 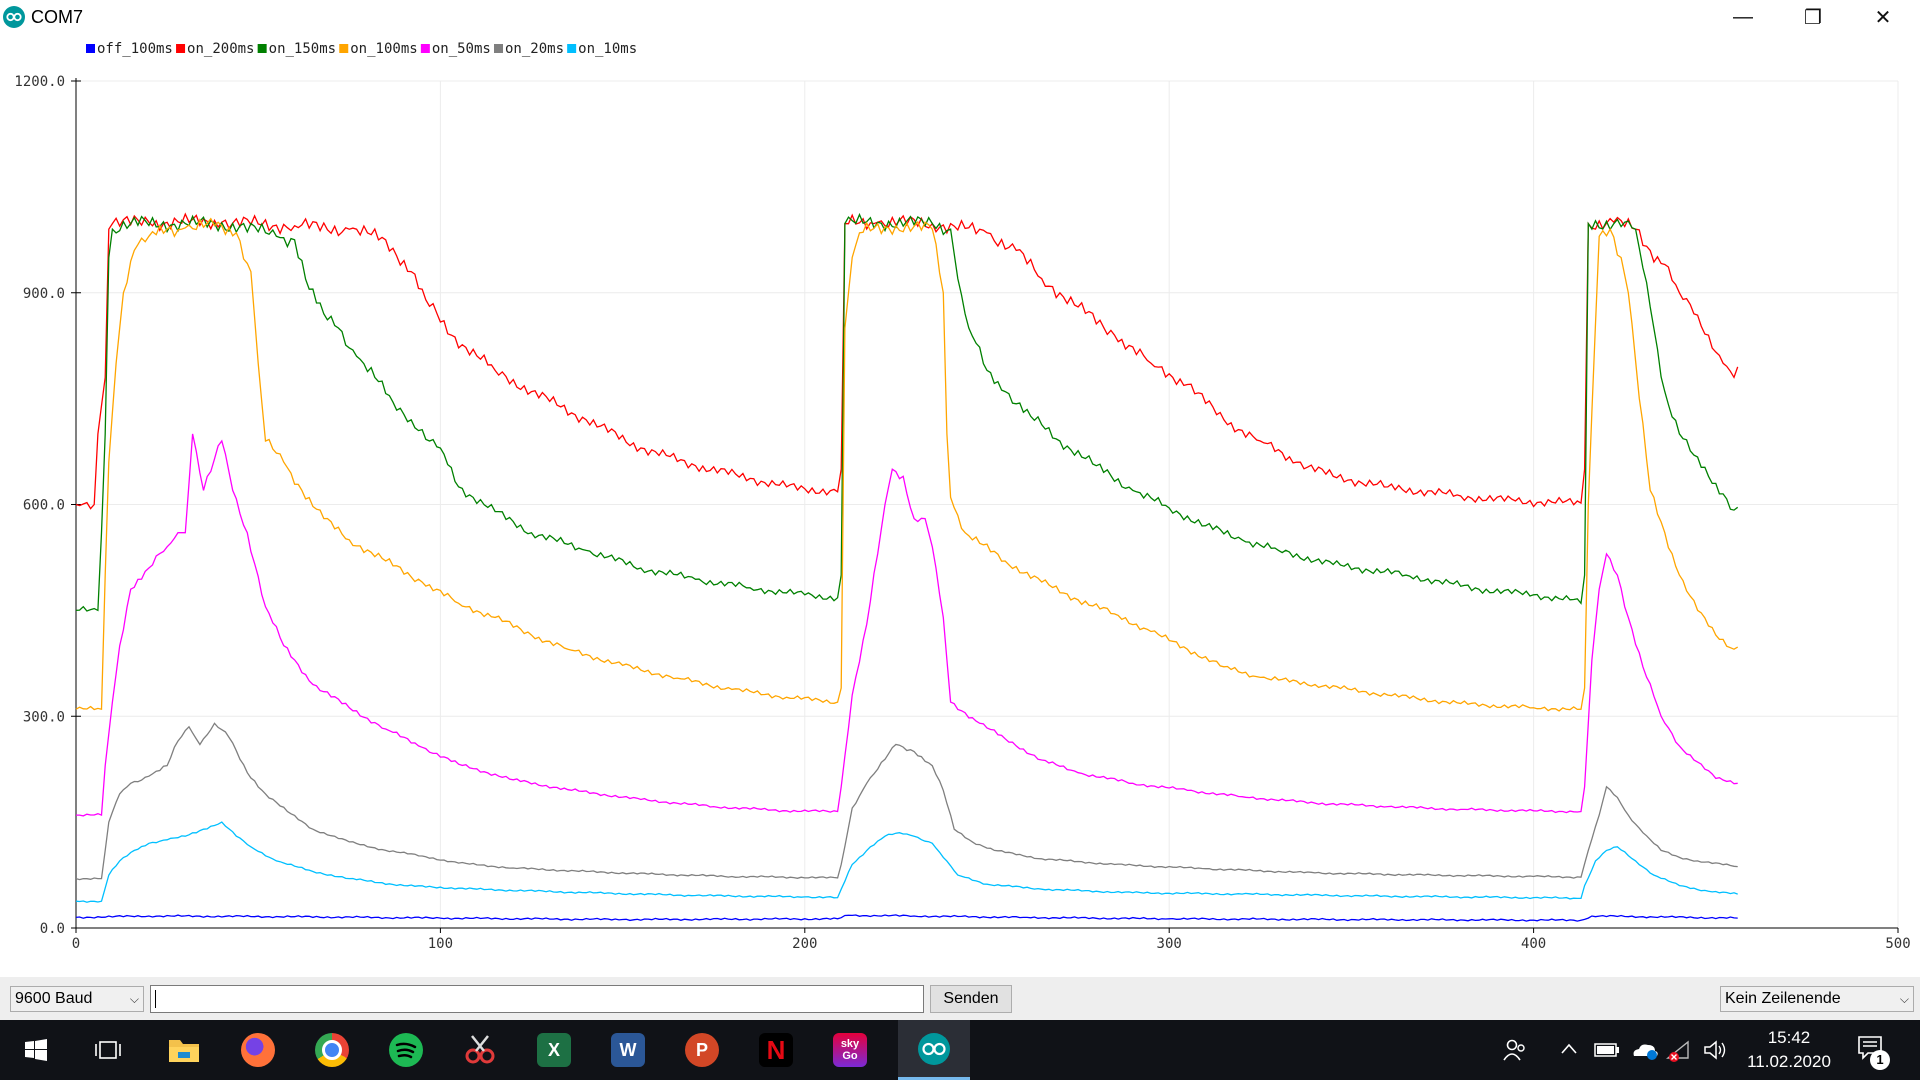 I want to click on taskbar-chrome, so click(x=332, y=1050).